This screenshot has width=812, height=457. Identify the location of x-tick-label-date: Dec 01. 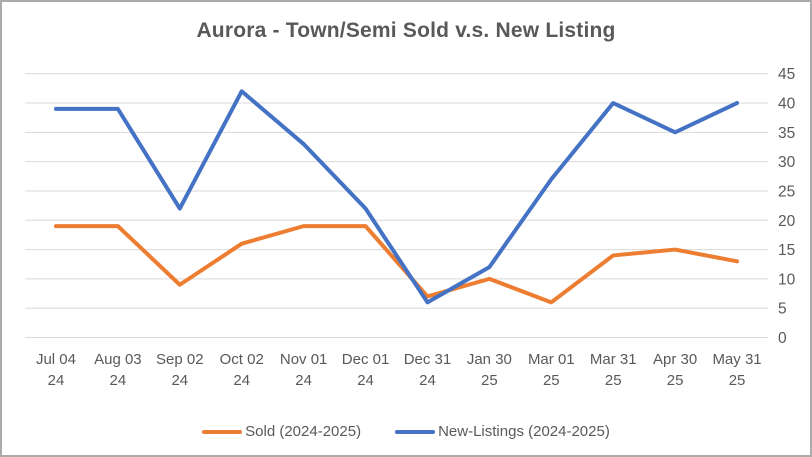
(366, 359).